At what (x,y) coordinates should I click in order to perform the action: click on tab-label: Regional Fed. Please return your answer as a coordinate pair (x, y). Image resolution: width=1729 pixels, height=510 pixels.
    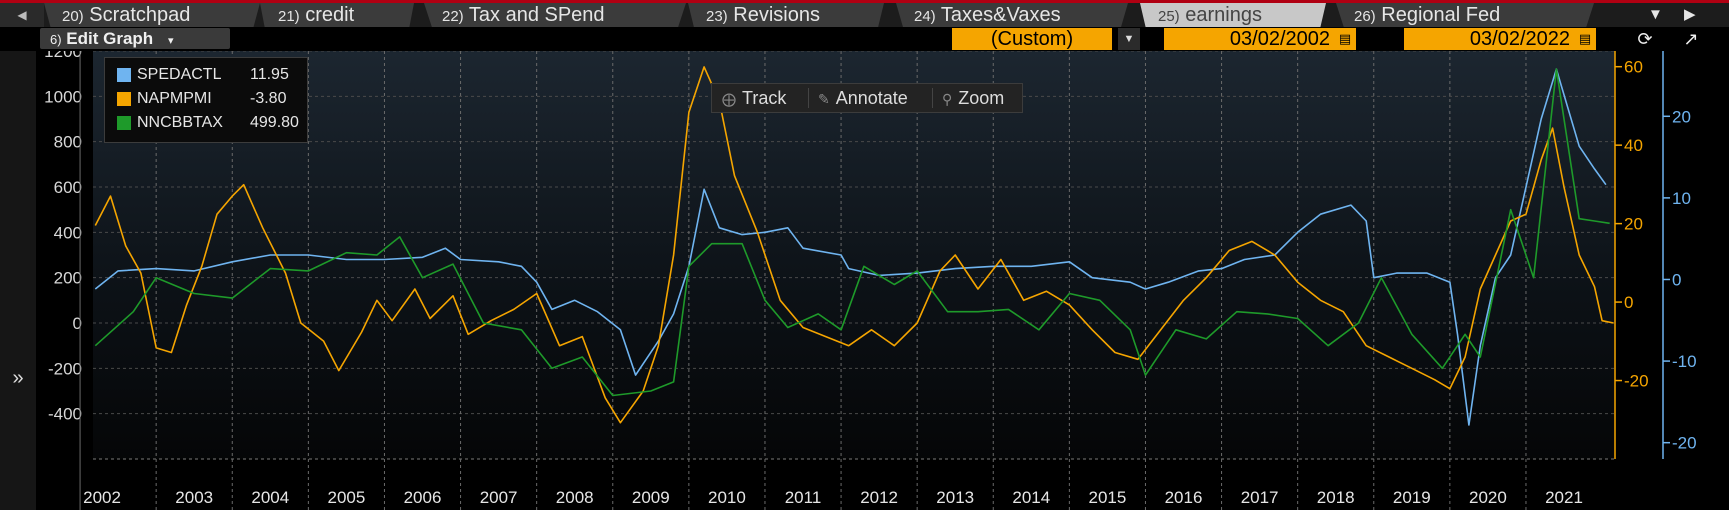
    Looking at the image, I should click on (1441, 15).